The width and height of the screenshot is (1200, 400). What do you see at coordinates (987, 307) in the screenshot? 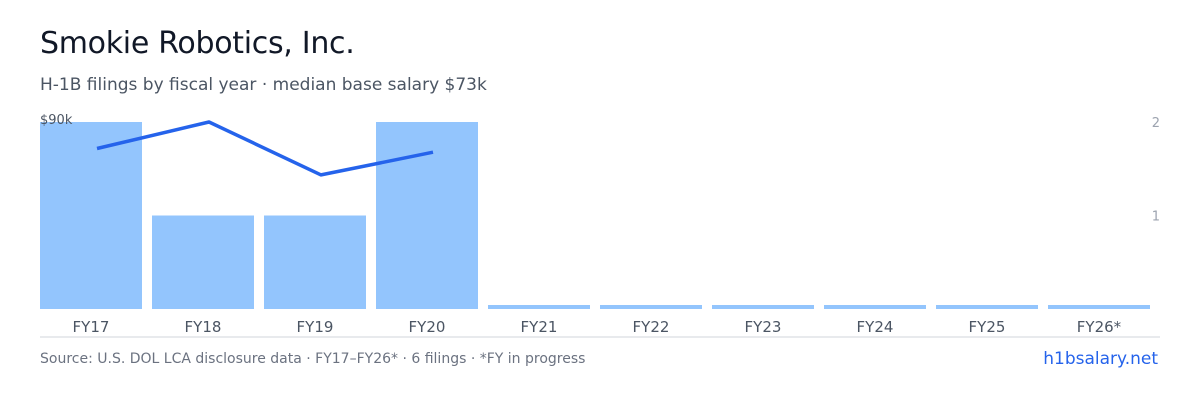
I see `bar-fy25` at bounding box center [987, 307].